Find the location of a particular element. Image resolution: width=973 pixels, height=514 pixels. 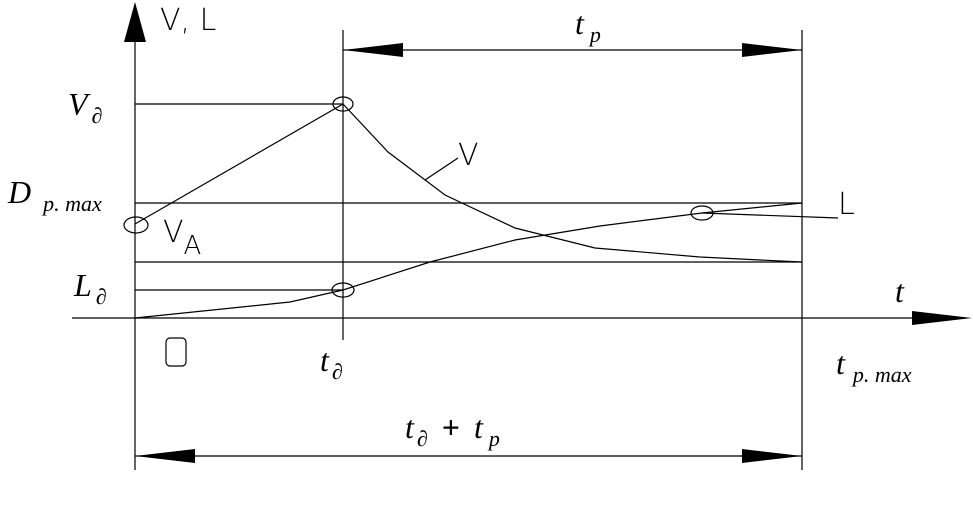

label-ld: L ∂ is located at coordinates (90, 288).